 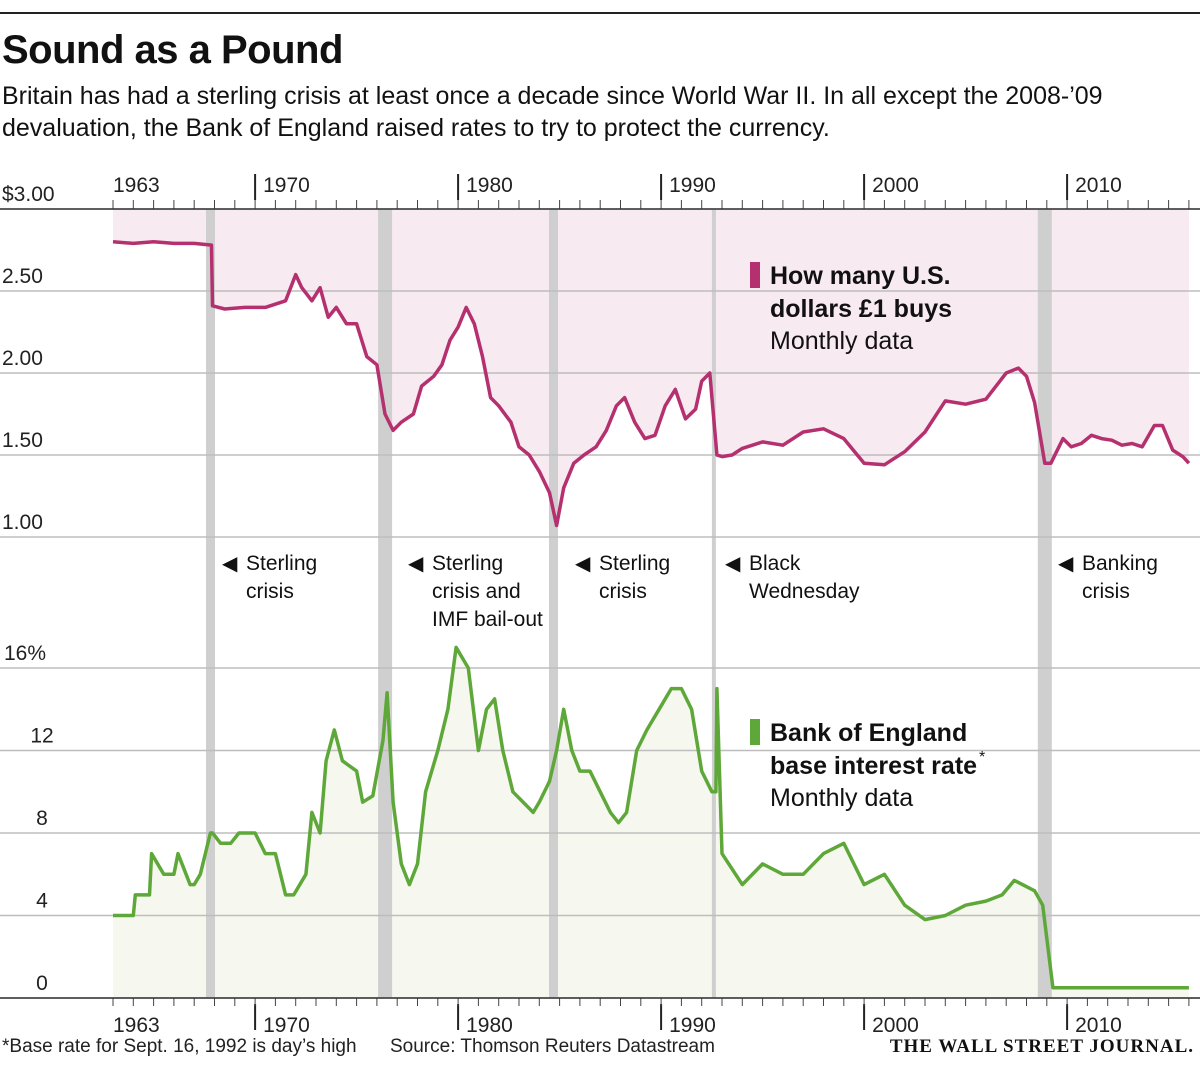 I want to click on top-rule, so click(x=600, y=13).